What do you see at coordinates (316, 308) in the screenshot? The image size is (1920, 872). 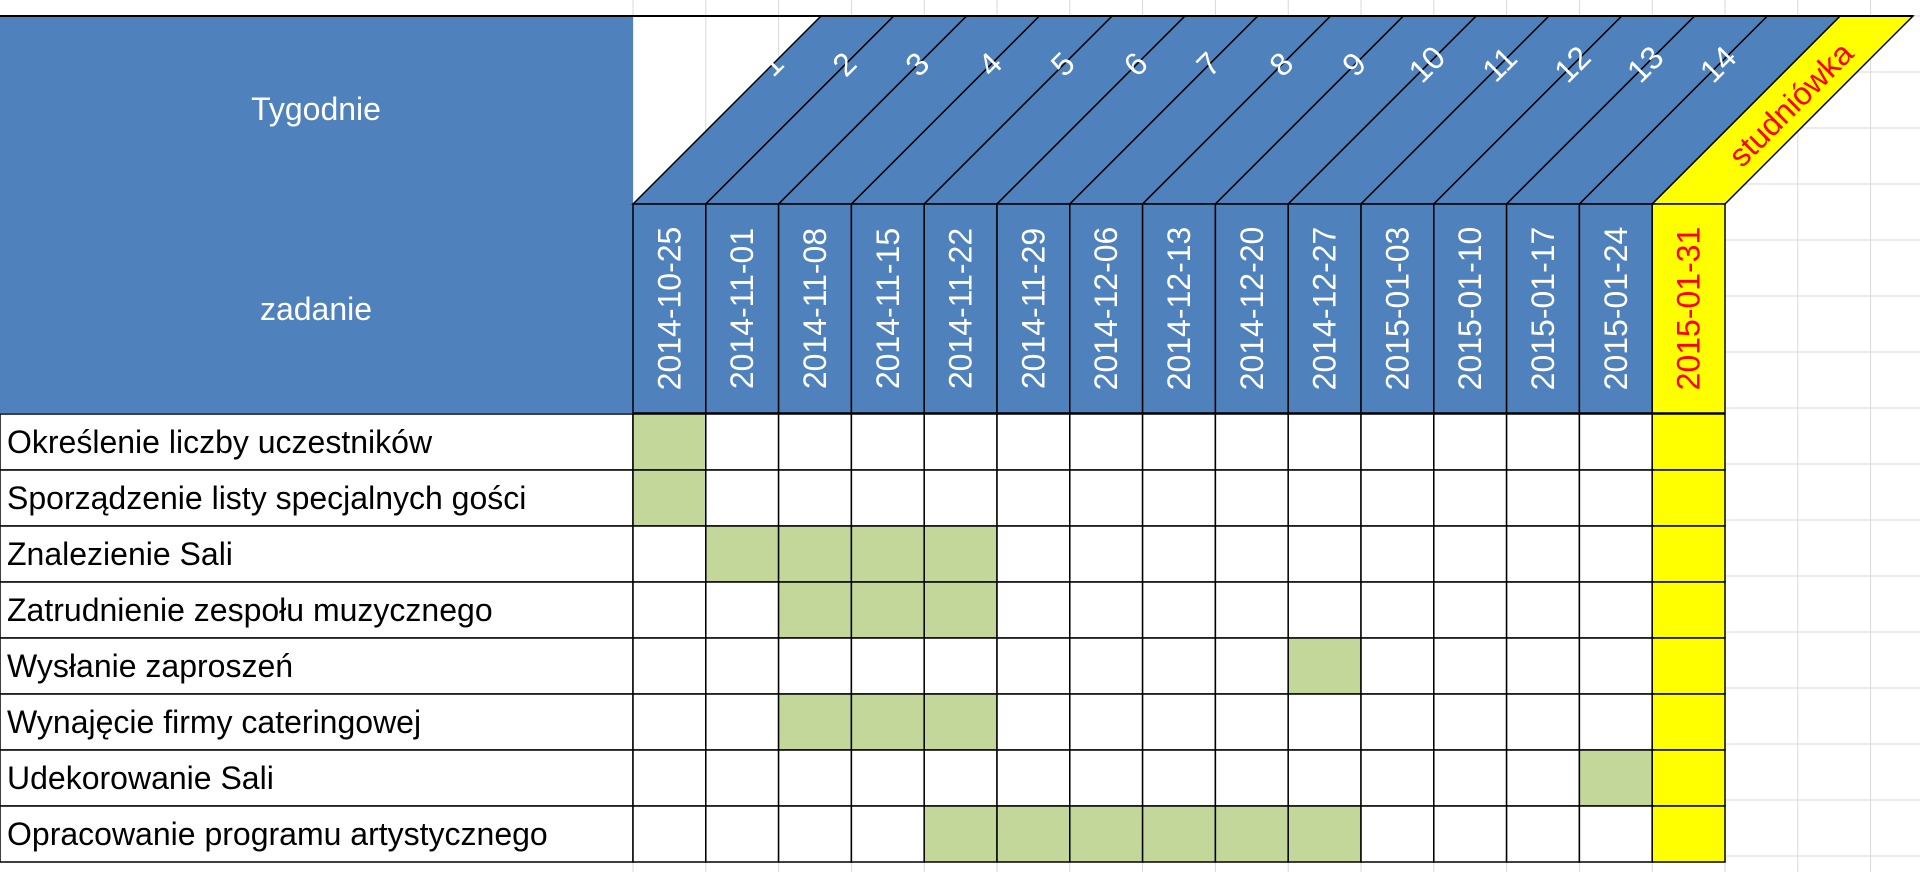 I see `task-header-block` at bounding box center [316, 308].